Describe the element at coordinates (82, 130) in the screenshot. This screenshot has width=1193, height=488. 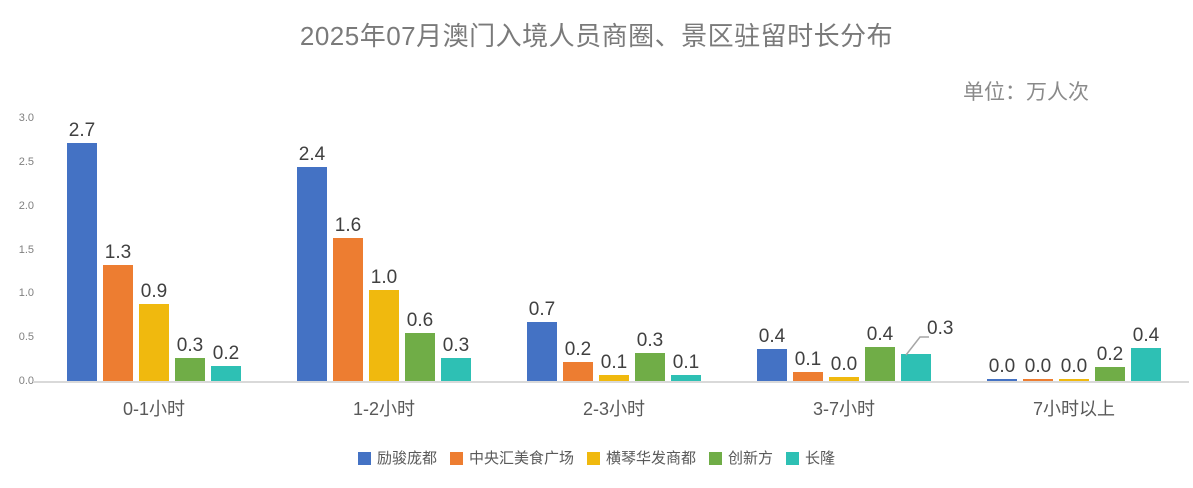
I see `bar-data-label: 2.7` at that location.